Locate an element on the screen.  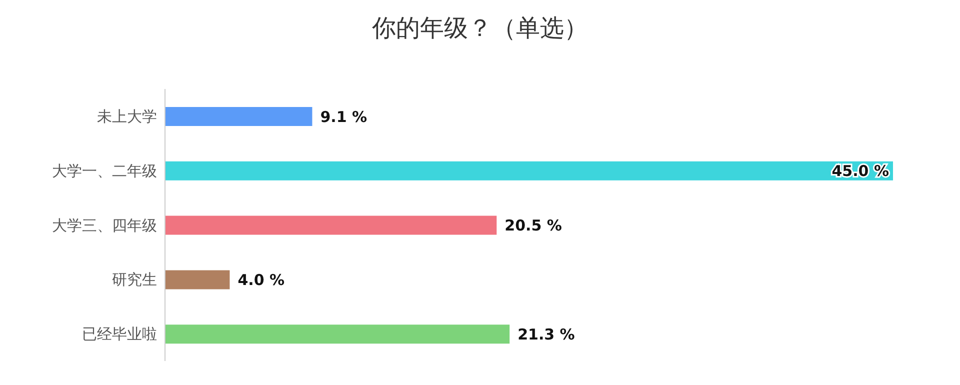
data-label: 45.0 % is located at coordinates (860, 171).